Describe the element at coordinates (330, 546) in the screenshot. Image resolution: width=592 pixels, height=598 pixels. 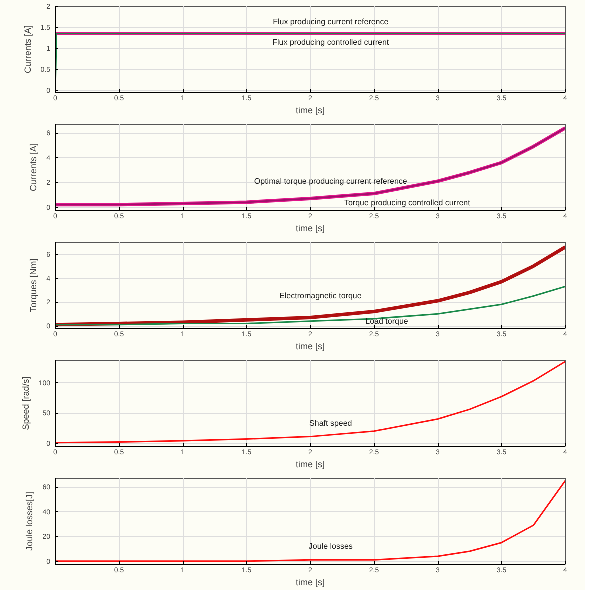
I see `series-label: Joule losses` at that location.